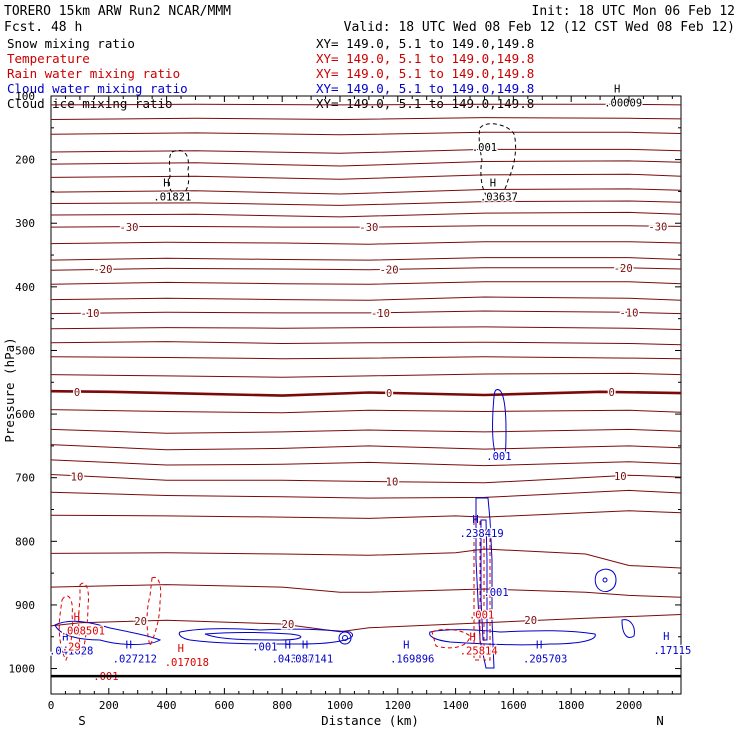  I want to click on x-tick-label: 1800, so click(571, 705).